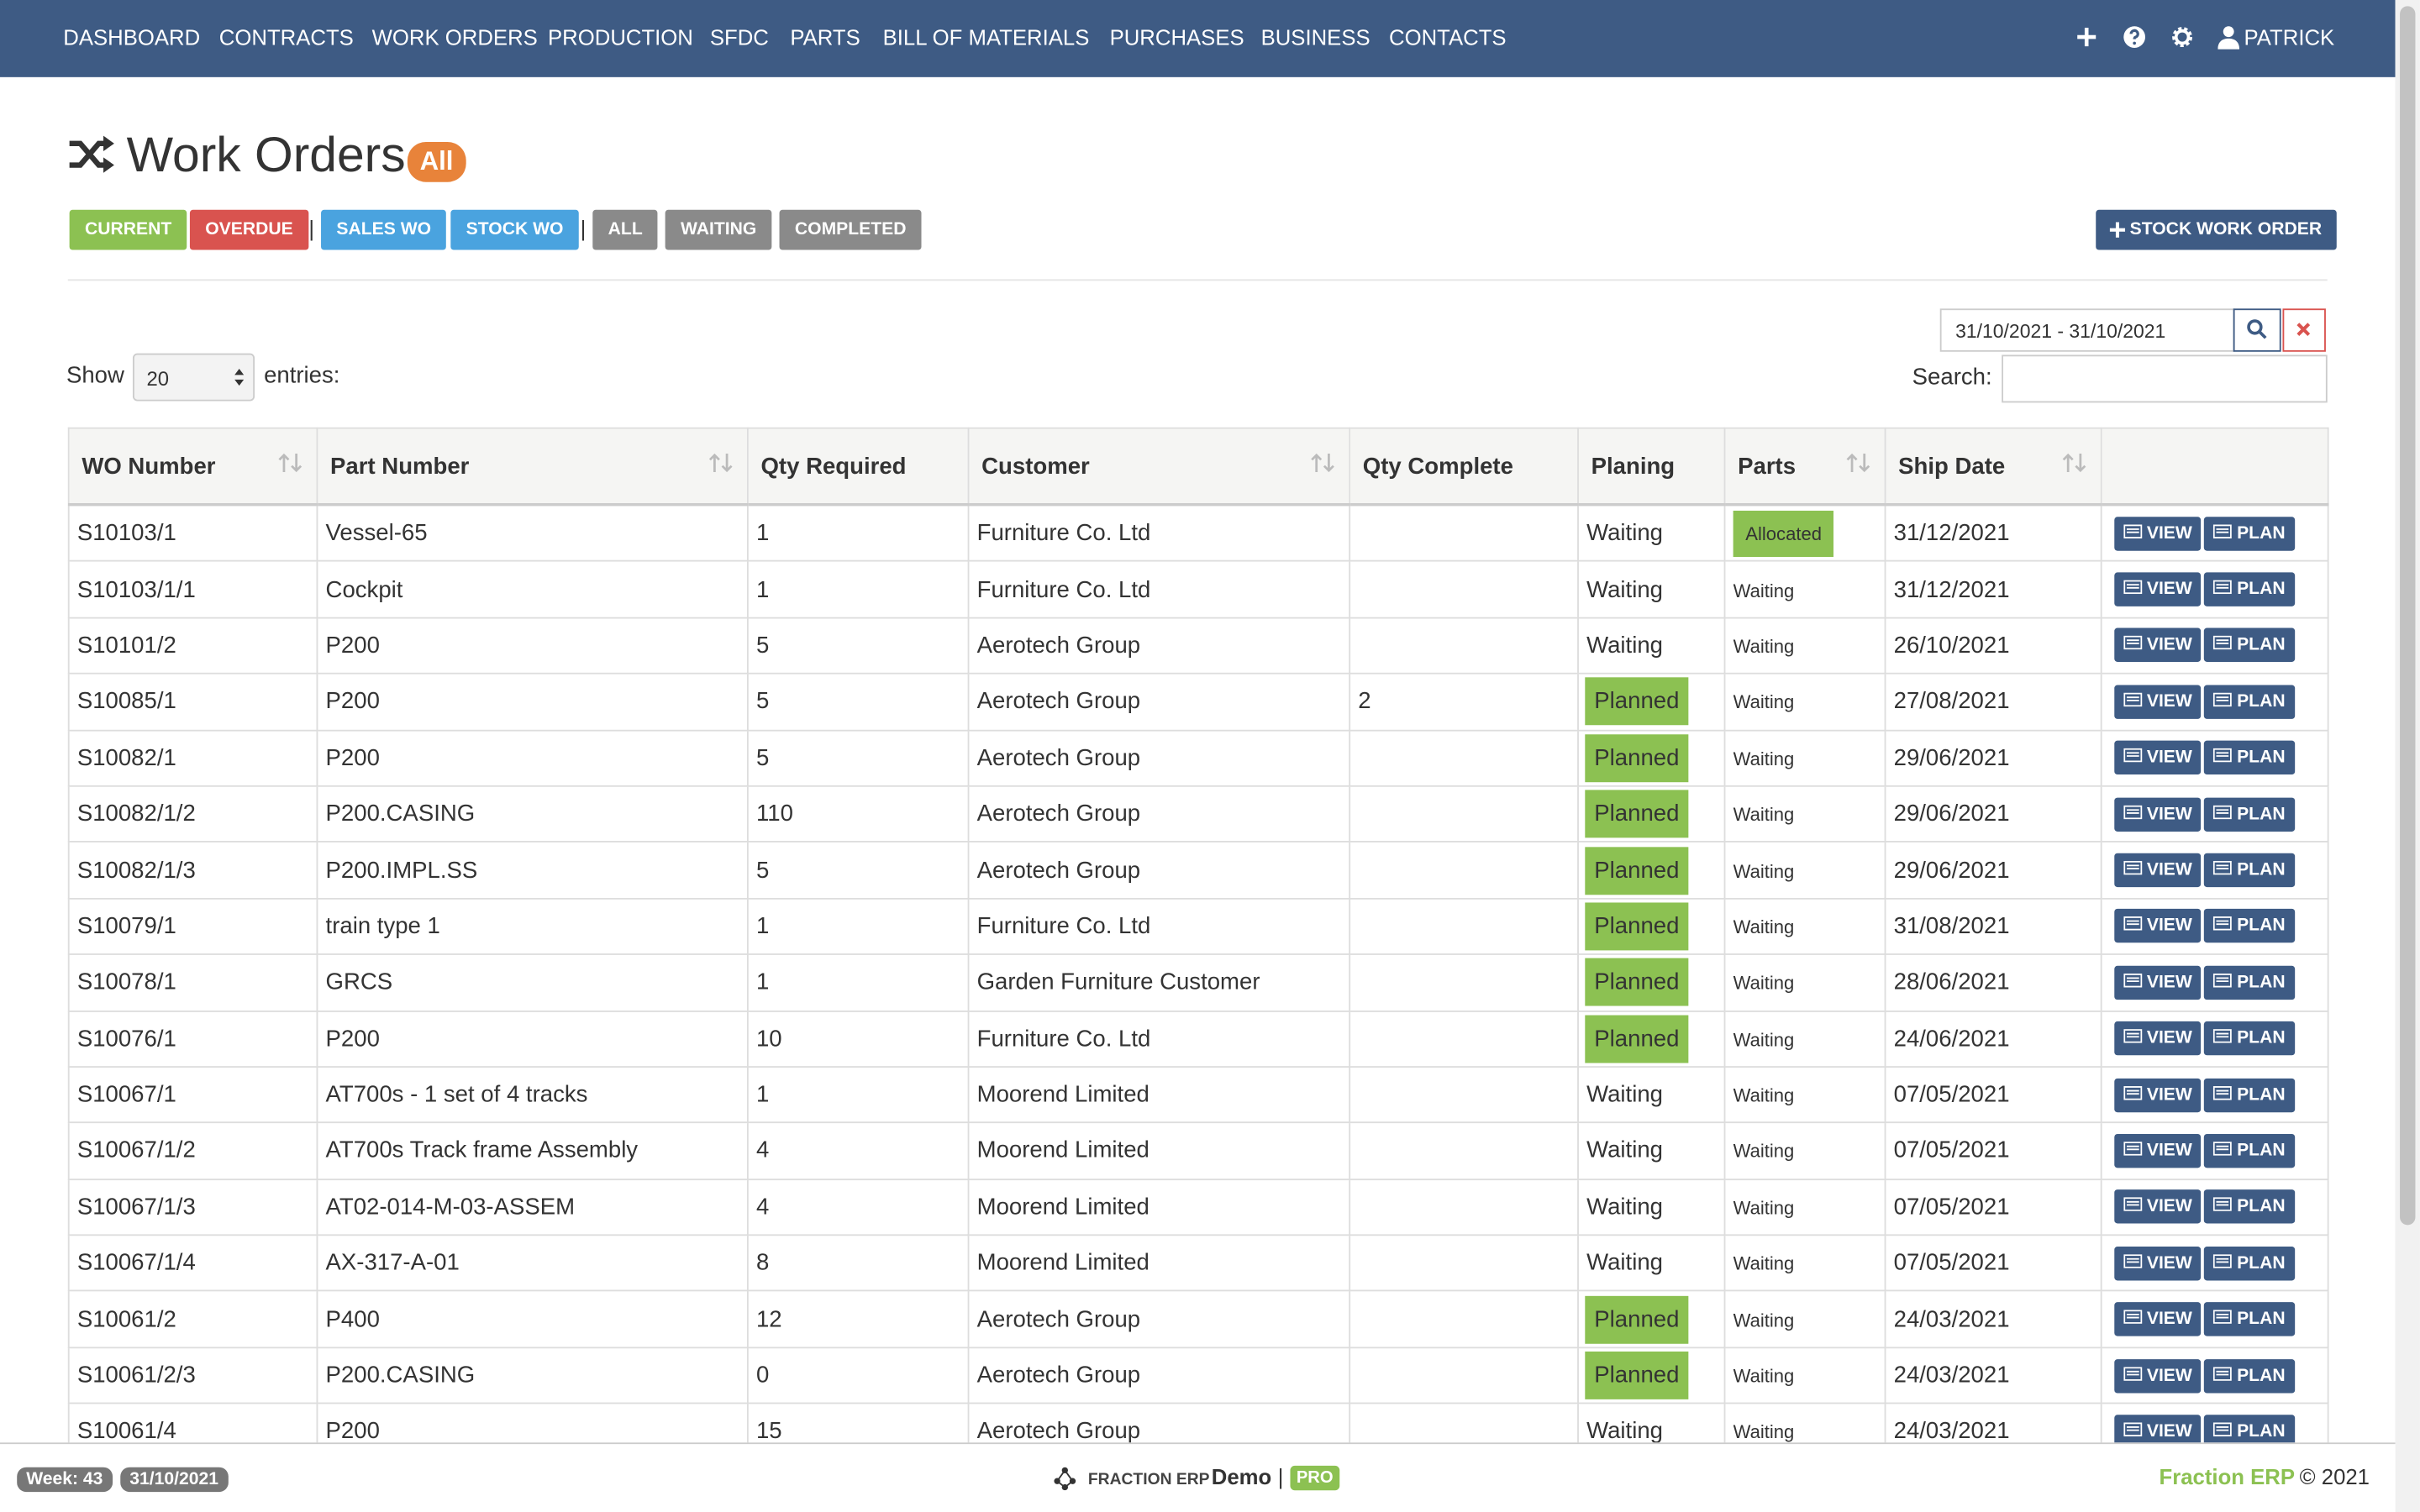 This screenshot has width=2420, height=1512. What do you see at coordinates (2165, 378) in the screenshot?
I see `search-input` at bounding box center [2165, 378].